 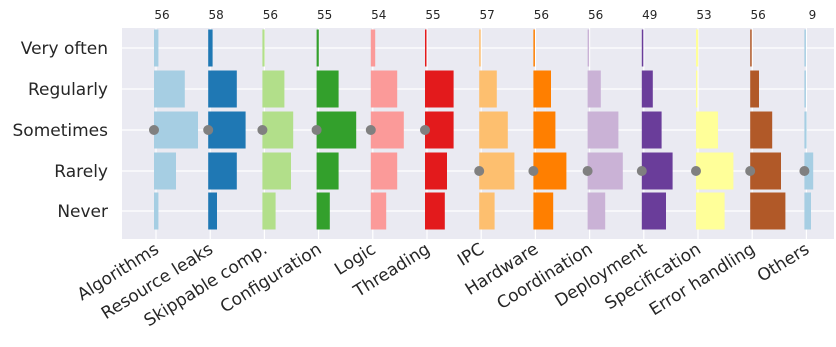 What do you see at coordinates (64, 49) in the screenshot?
I see `y-tick-label: Very often` at bounding box center [64, 49].